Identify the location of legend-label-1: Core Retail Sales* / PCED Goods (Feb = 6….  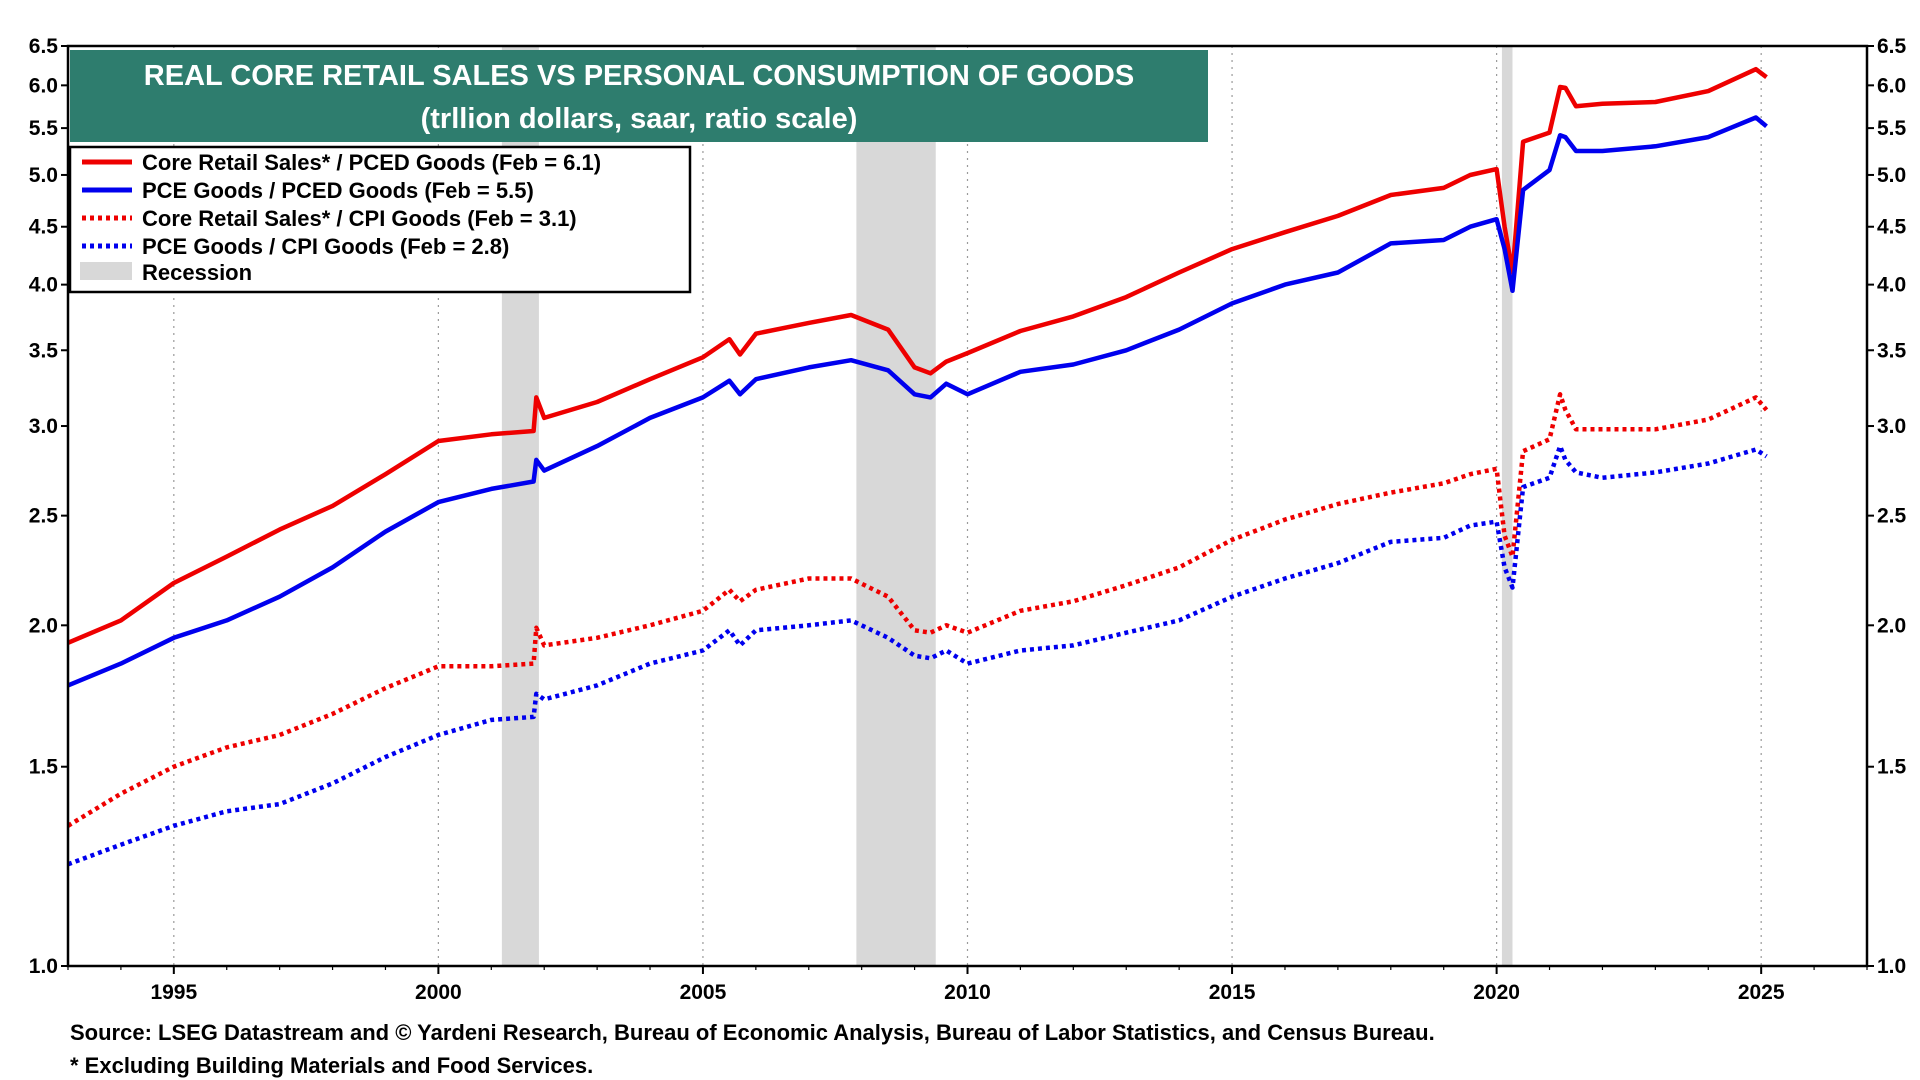
(371, 162).